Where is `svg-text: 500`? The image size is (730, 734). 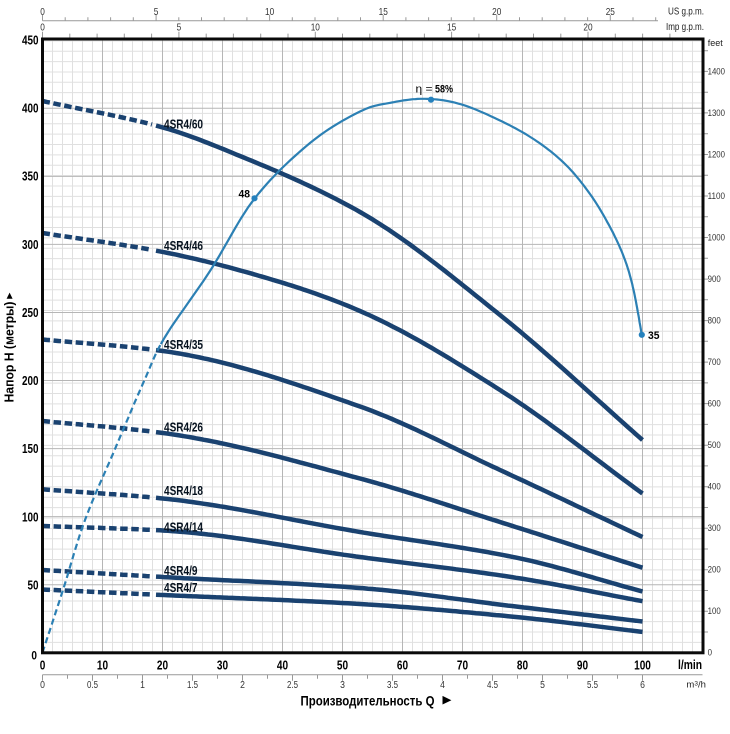 svg-text: 500 is located at coordinates (714, 445).